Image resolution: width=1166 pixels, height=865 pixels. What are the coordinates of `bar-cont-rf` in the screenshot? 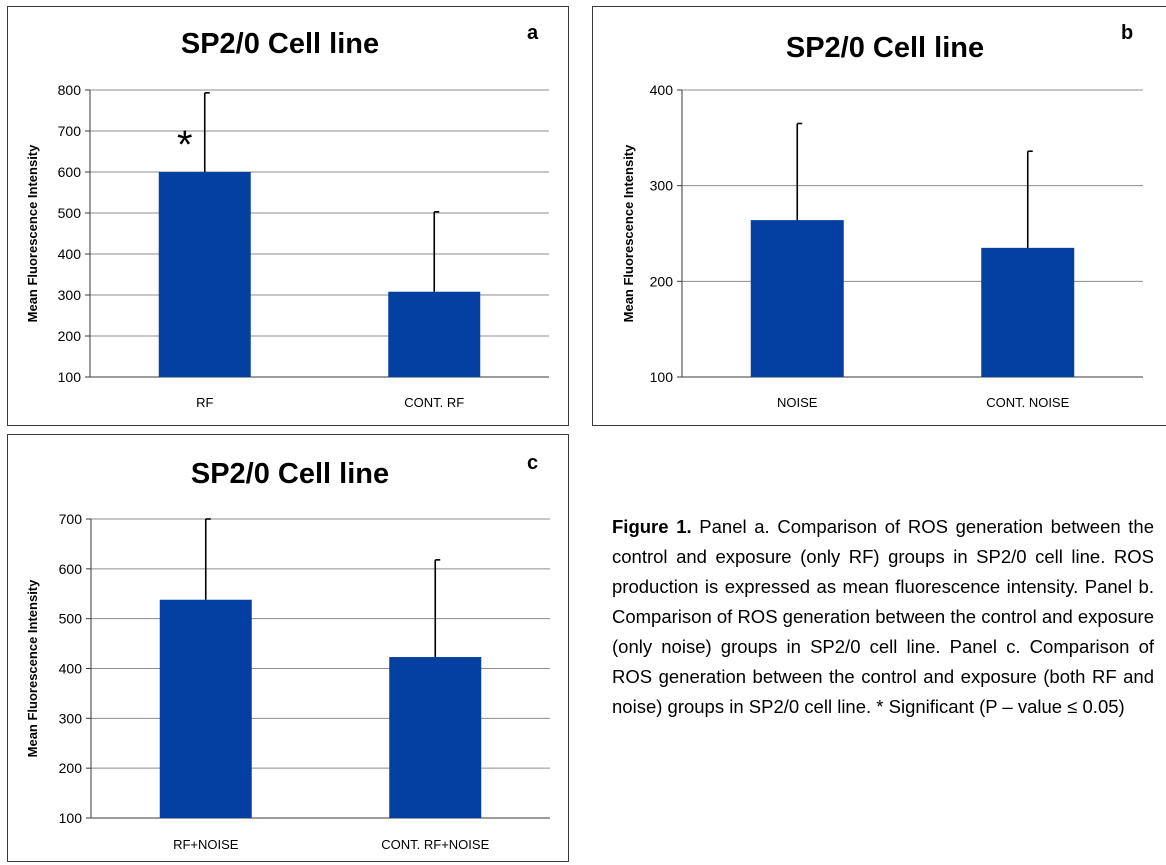 It's located at (434, 334).